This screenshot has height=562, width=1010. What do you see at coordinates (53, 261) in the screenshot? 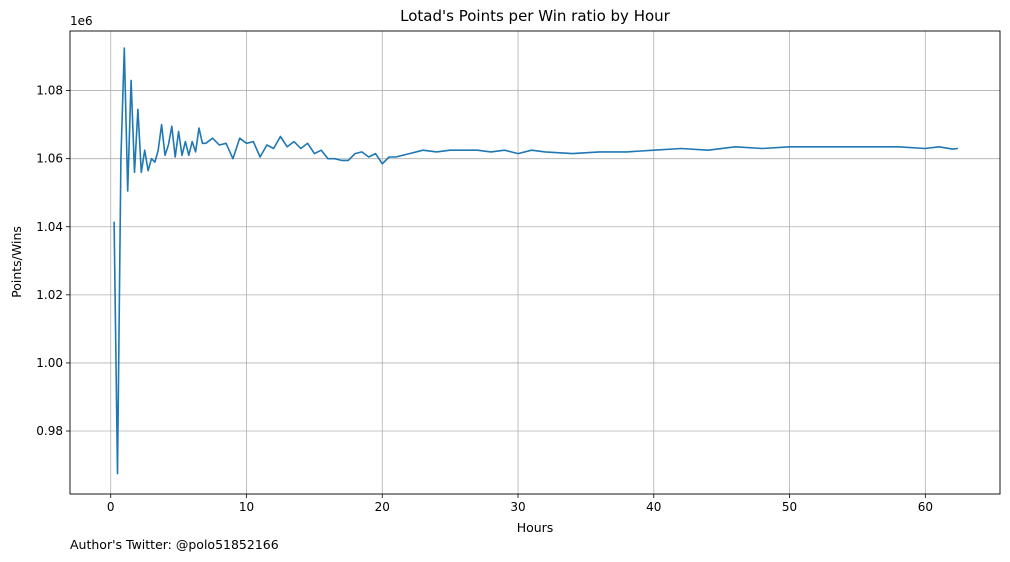
I see `y-axis-ticks: 0.98 1.00 1.02 1.04 1.06 1.08` at bounding box center [53, 261].